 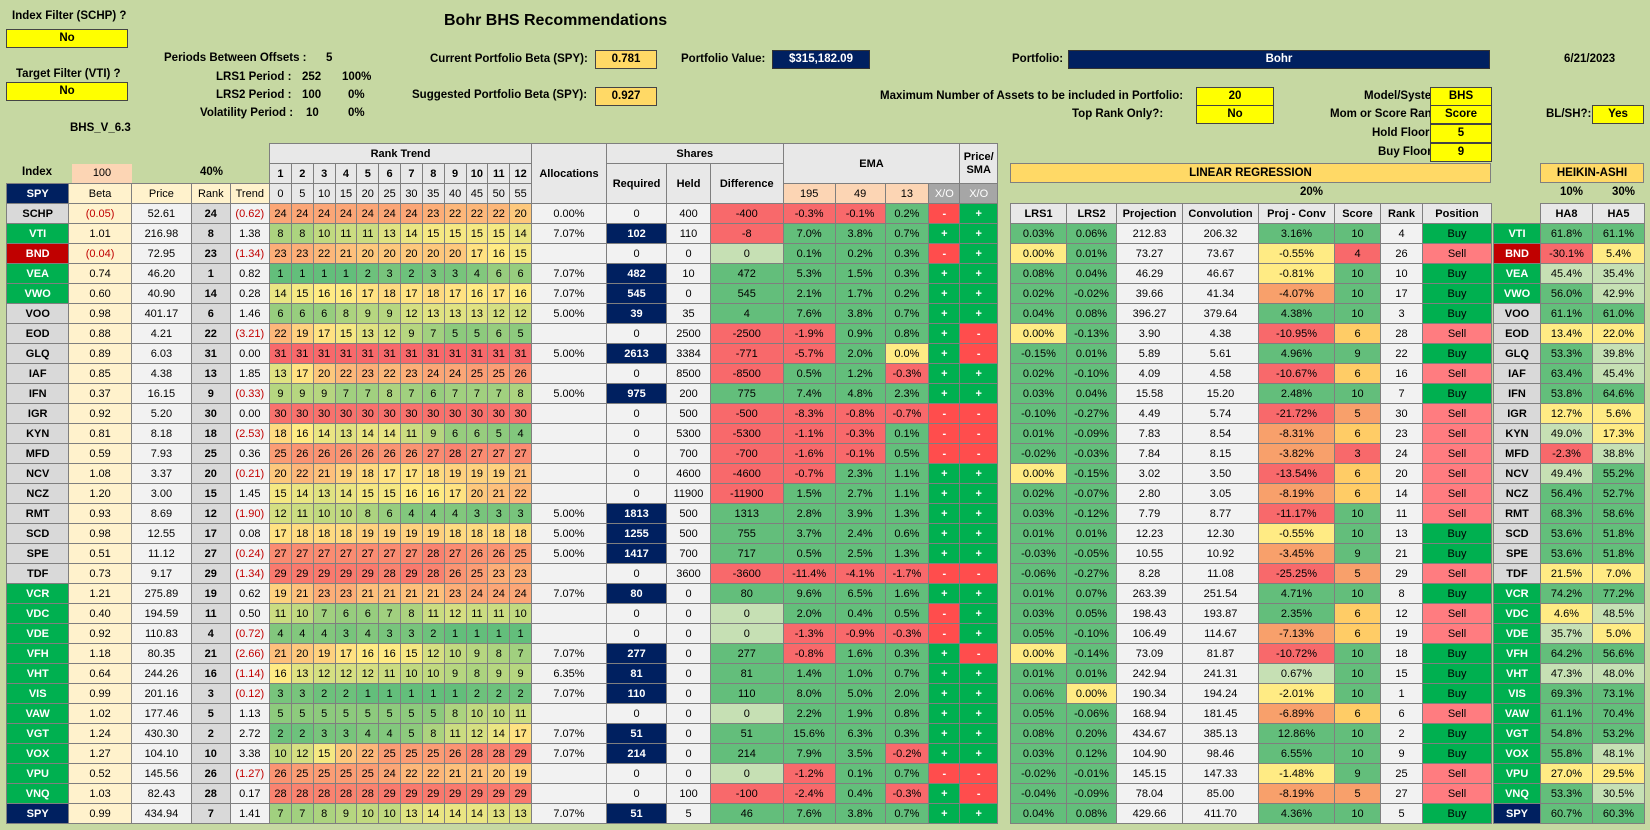 I want to click on rank-trend-cell: 5, so click(x=477, y=333).